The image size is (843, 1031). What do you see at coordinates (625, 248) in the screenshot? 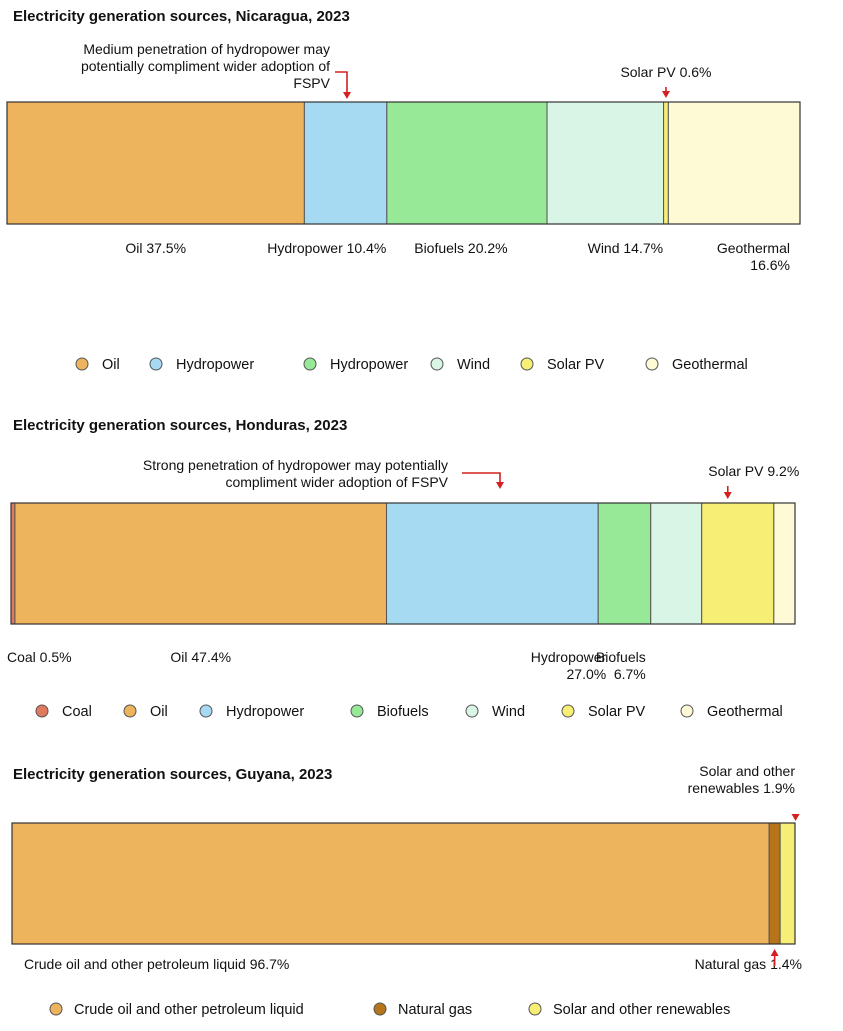
I see `chart1-data-label-3: Wind 14.7%` at bounding box center [625, 248].